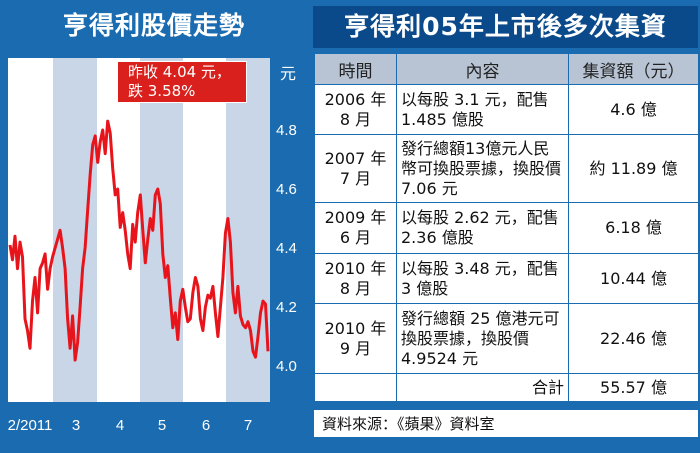  Describe the element at coordinates (355, 178) in the screenshot. I see `row-month: 7 月` at that location.